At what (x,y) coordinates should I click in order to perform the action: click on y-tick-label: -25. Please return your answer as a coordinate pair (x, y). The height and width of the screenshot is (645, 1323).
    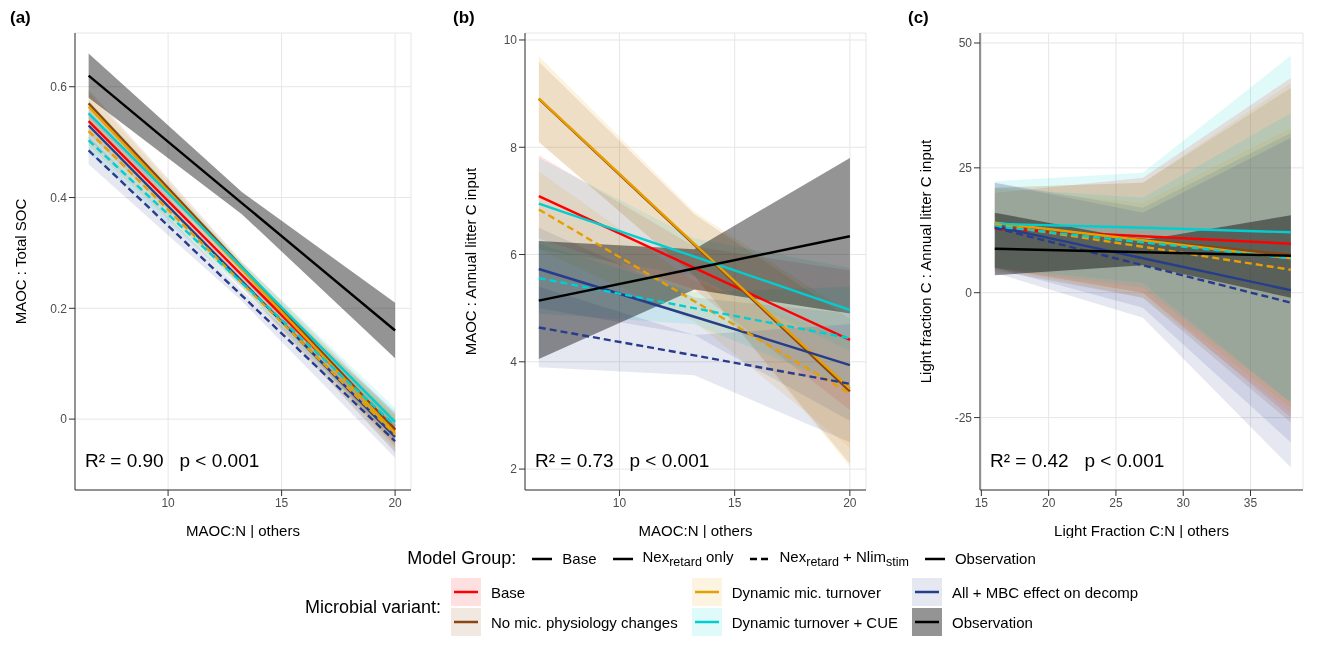
    Looking at the image, I should click on (963, 417).